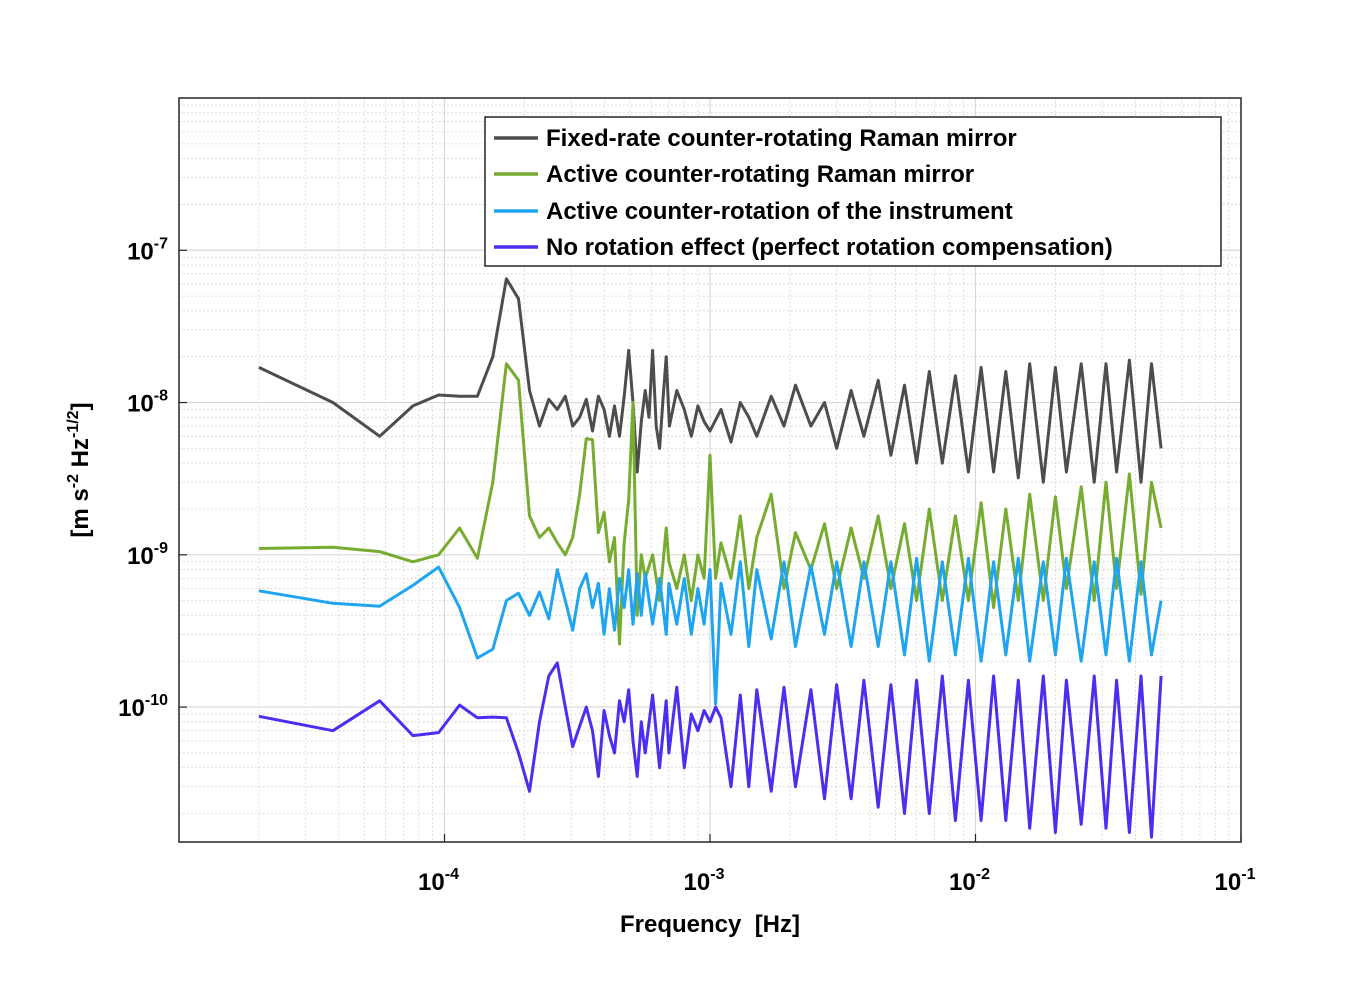  What do you see at coordinates (80, 456) in the screenshot?
I see `y-axis-label-part-c: Hz` at bounding box center [80, 456].